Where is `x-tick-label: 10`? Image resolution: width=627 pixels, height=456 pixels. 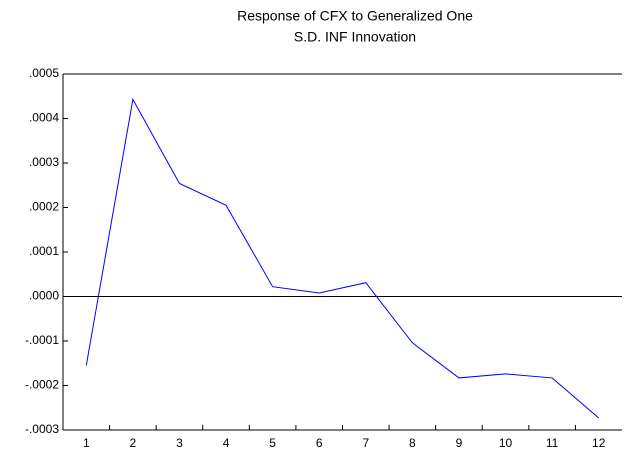
x-tick-label: 10 is located at coordinates (506, 443).